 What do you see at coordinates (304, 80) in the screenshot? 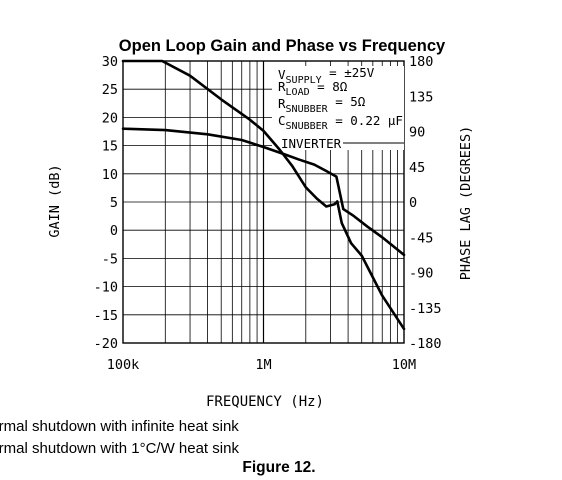
I see `vsupply-subscript: SUPPLY` at bounding box center [304, 80].